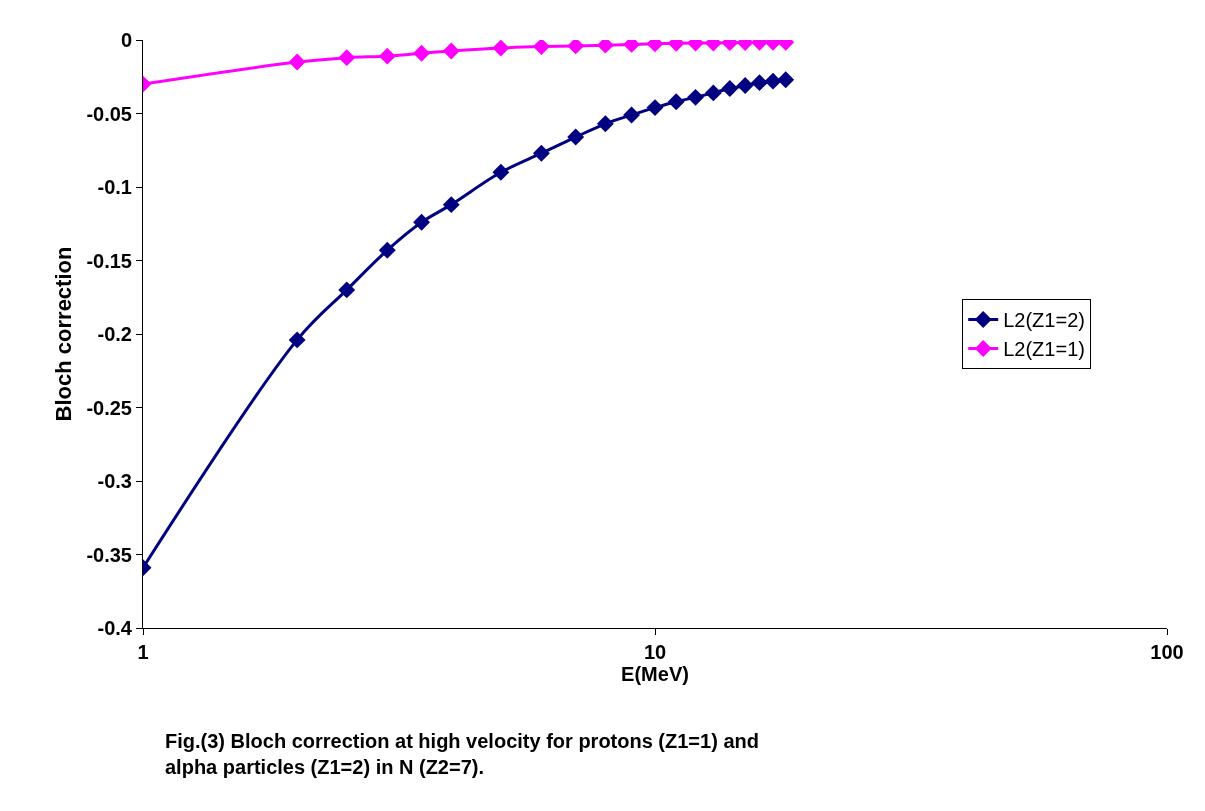 This screenshot has width=1205, height=811. I want to click on y-tick-label: -0.05, so click(109, 113).